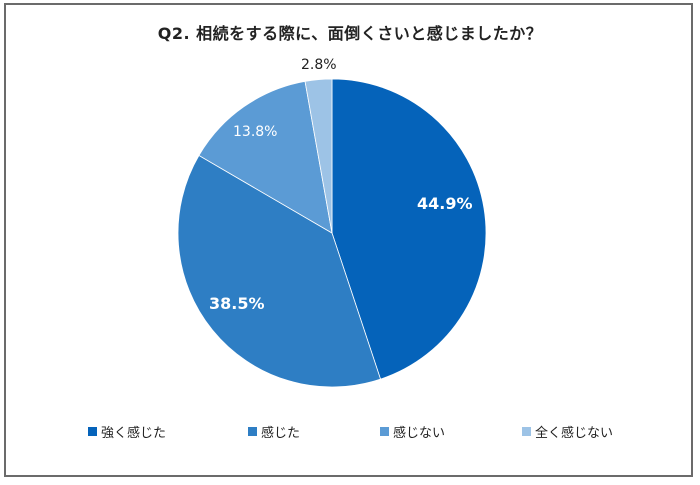 The height and width of the screenshot is (485, 700). I want to click on slice-not-at-all, so click(318, 156).